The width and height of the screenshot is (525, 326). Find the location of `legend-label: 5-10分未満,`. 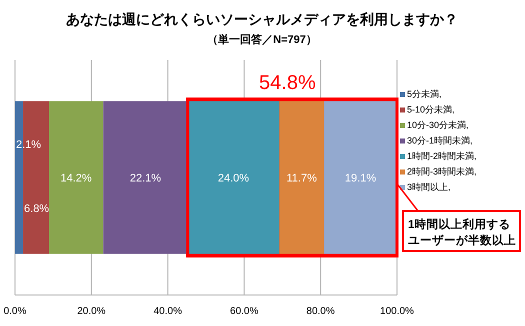

legend-label: 5-10分未満, is located at coordinates (431, 109).